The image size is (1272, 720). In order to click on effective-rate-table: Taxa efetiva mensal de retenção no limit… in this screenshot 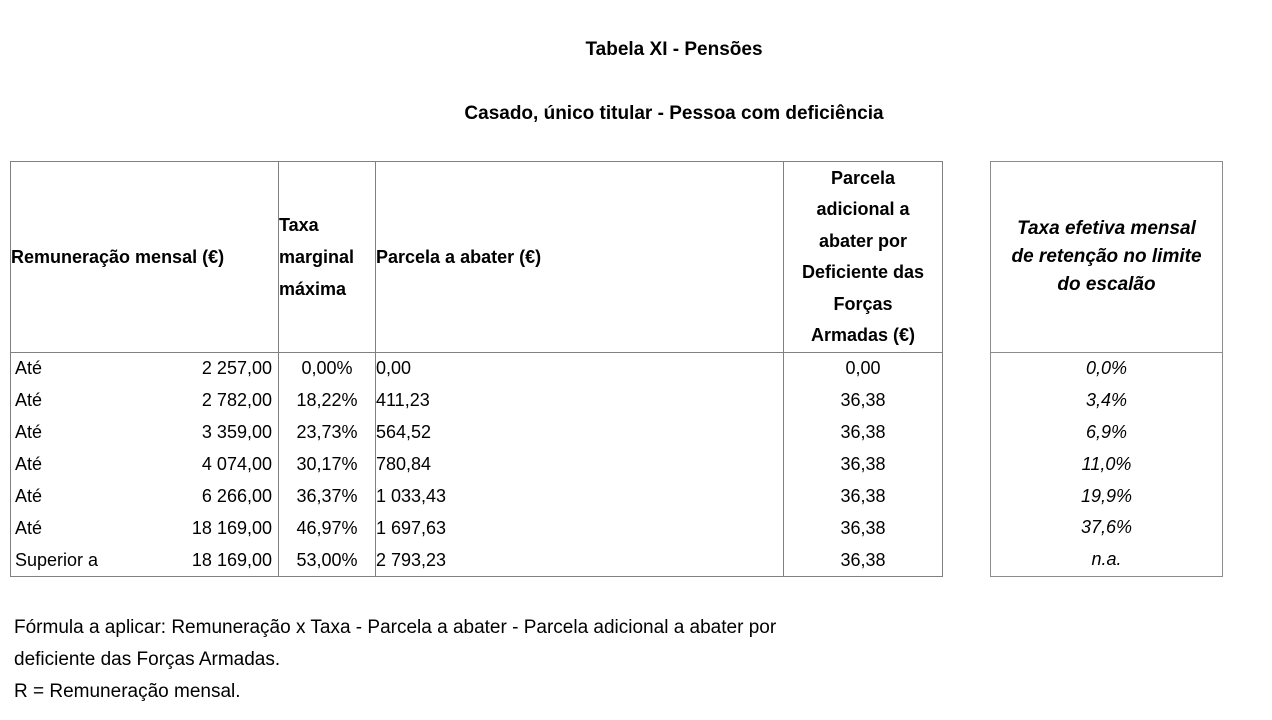, I will do `click(1106, 369)`.